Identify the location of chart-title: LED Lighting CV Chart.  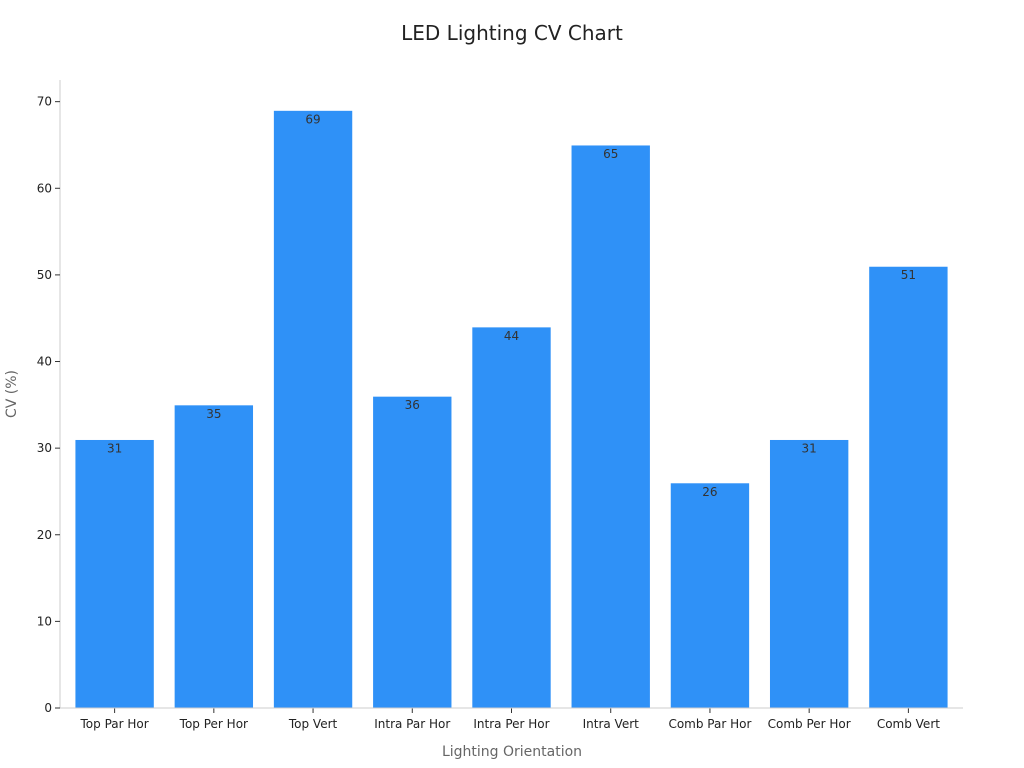
(512, 33).